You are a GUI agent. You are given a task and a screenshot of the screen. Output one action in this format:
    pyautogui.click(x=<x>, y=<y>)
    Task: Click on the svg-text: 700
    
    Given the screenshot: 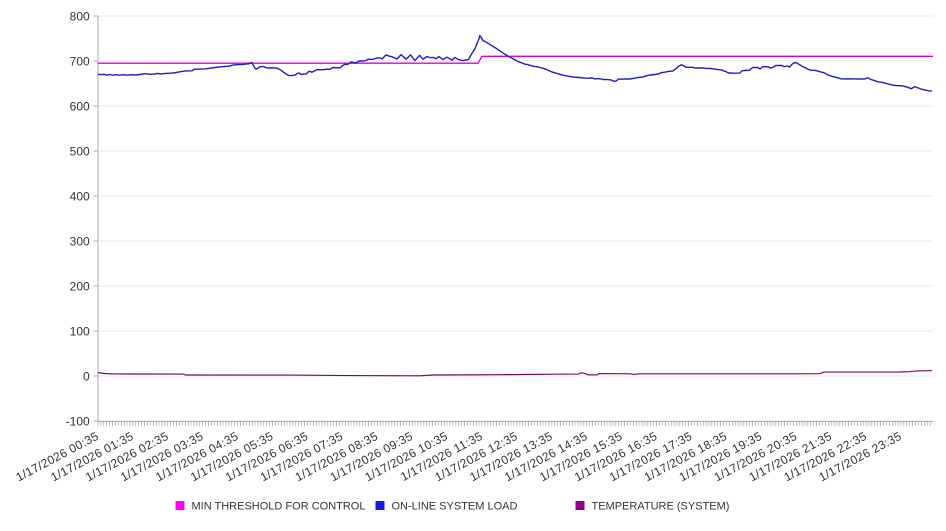 What is the action you would take?
    pyautogui.click(x=80, y=62)
    